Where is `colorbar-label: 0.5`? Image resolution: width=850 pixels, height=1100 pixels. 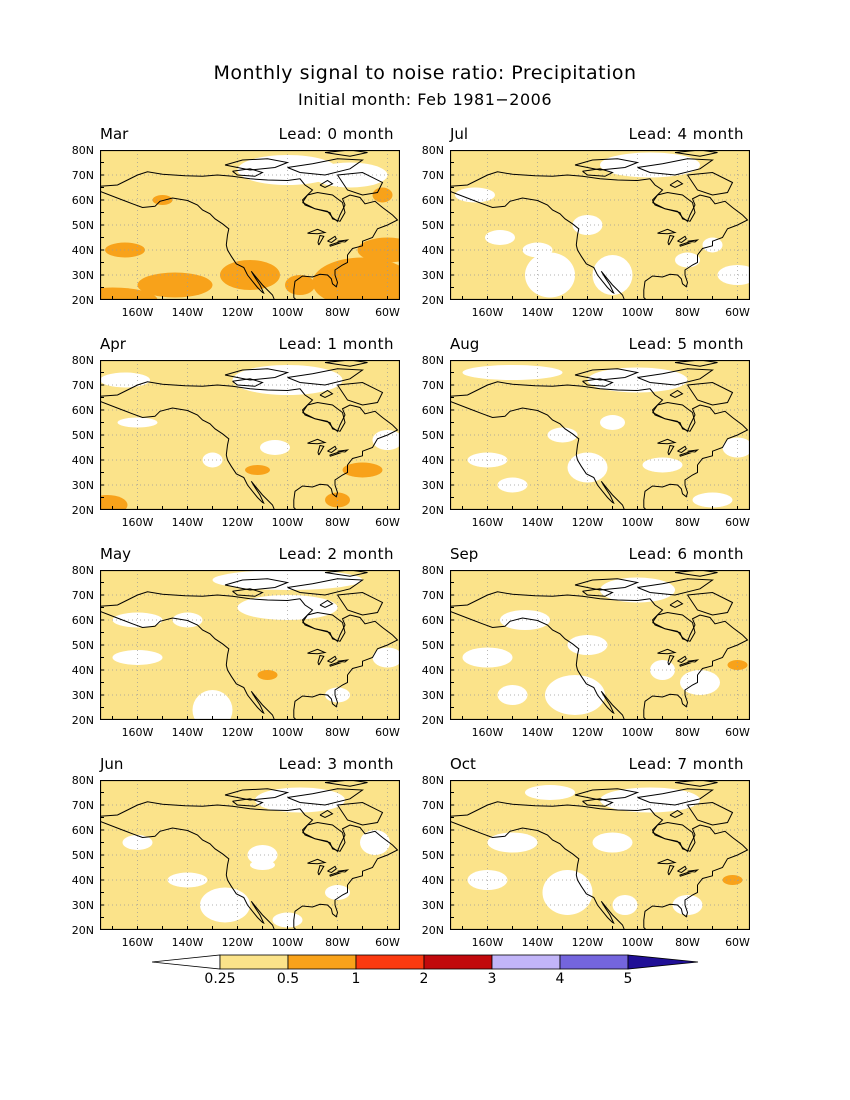 colorbar-label: 0.5 is located at coordinates (288, 979).